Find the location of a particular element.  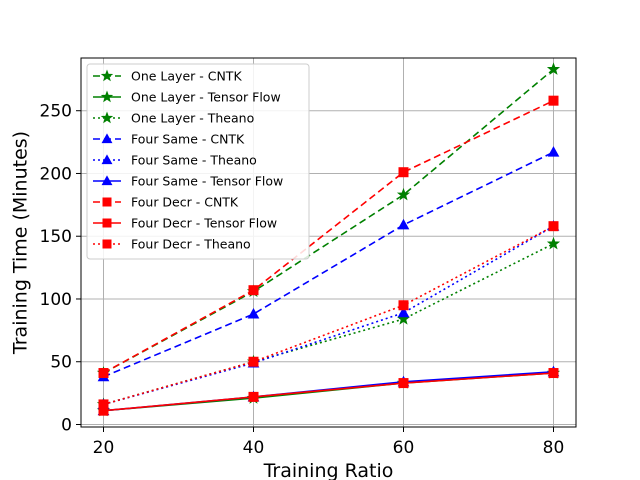

legend-item: Four Decr - Theano is located at coordinates (172, 244).